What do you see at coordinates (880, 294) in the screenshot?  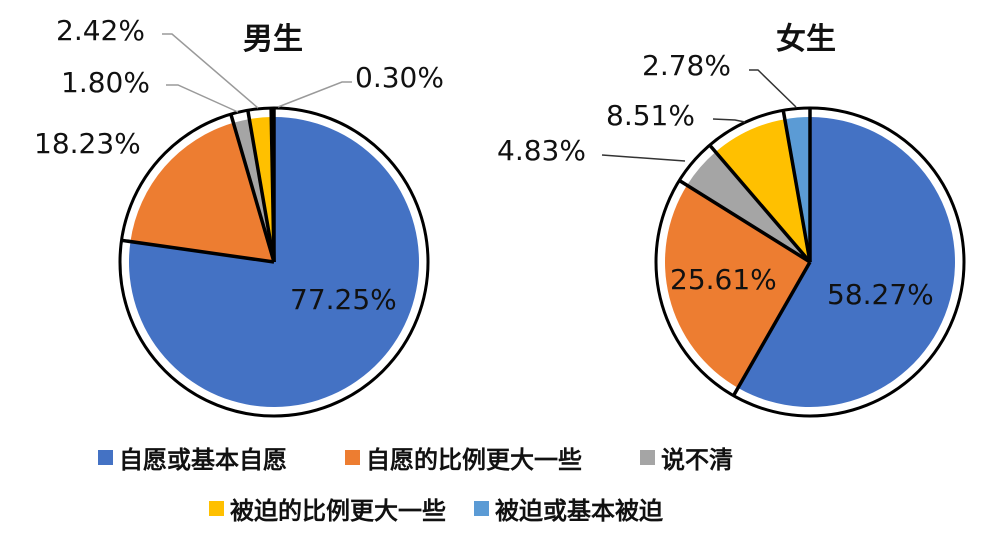 I see `female-label-willing: 58.27%` at bounding box center [880, 294].